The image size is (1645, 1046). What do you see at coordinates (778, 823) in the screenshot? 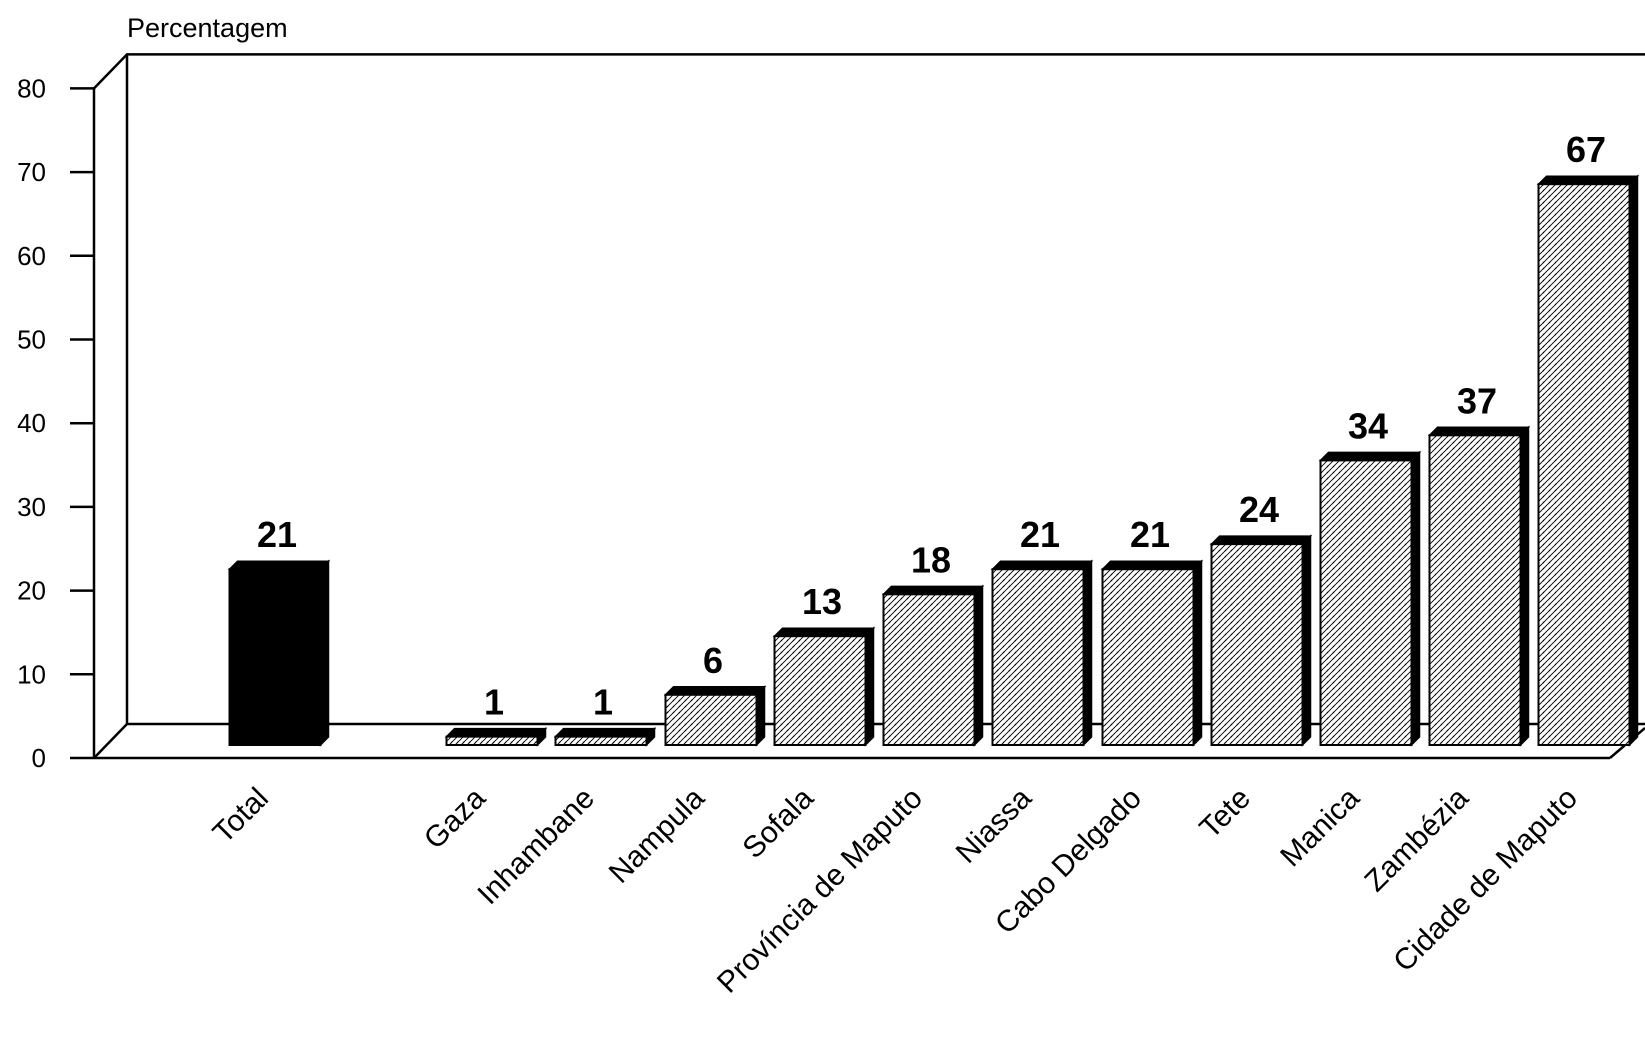
I see `category-label: Sofala` at bounding box center [778, 823].